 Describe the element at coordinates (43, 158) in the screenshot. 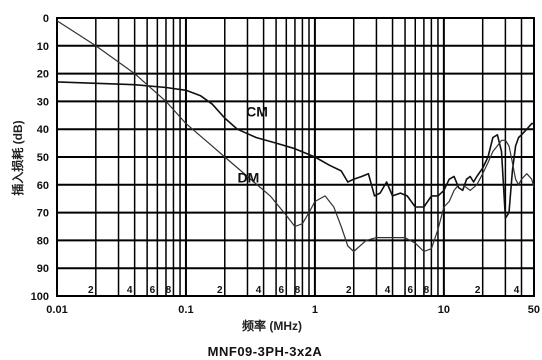

I see `y-tick-label: 50` at that location.